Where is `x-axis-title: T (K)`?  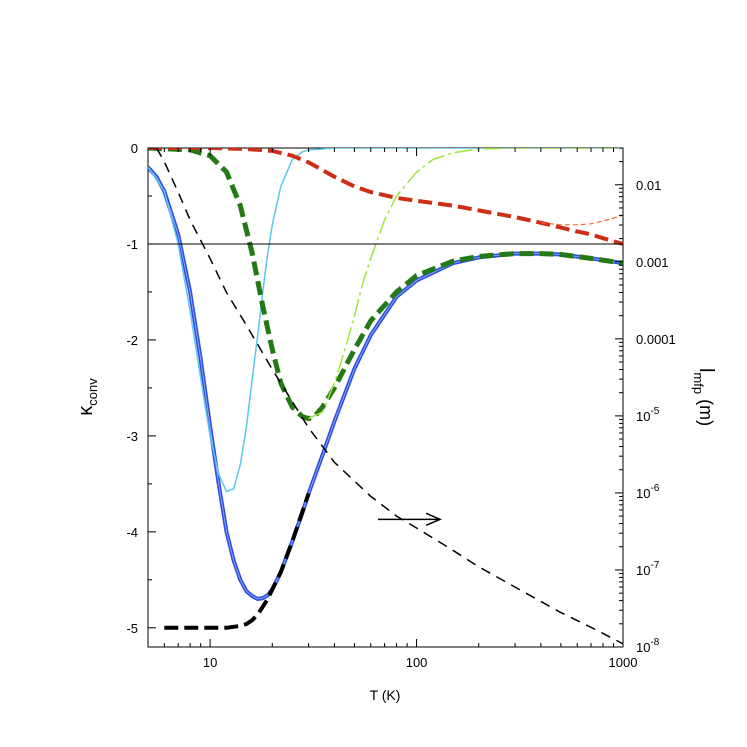 x-axis-title: T (K) is located at coordinates (385, 695).